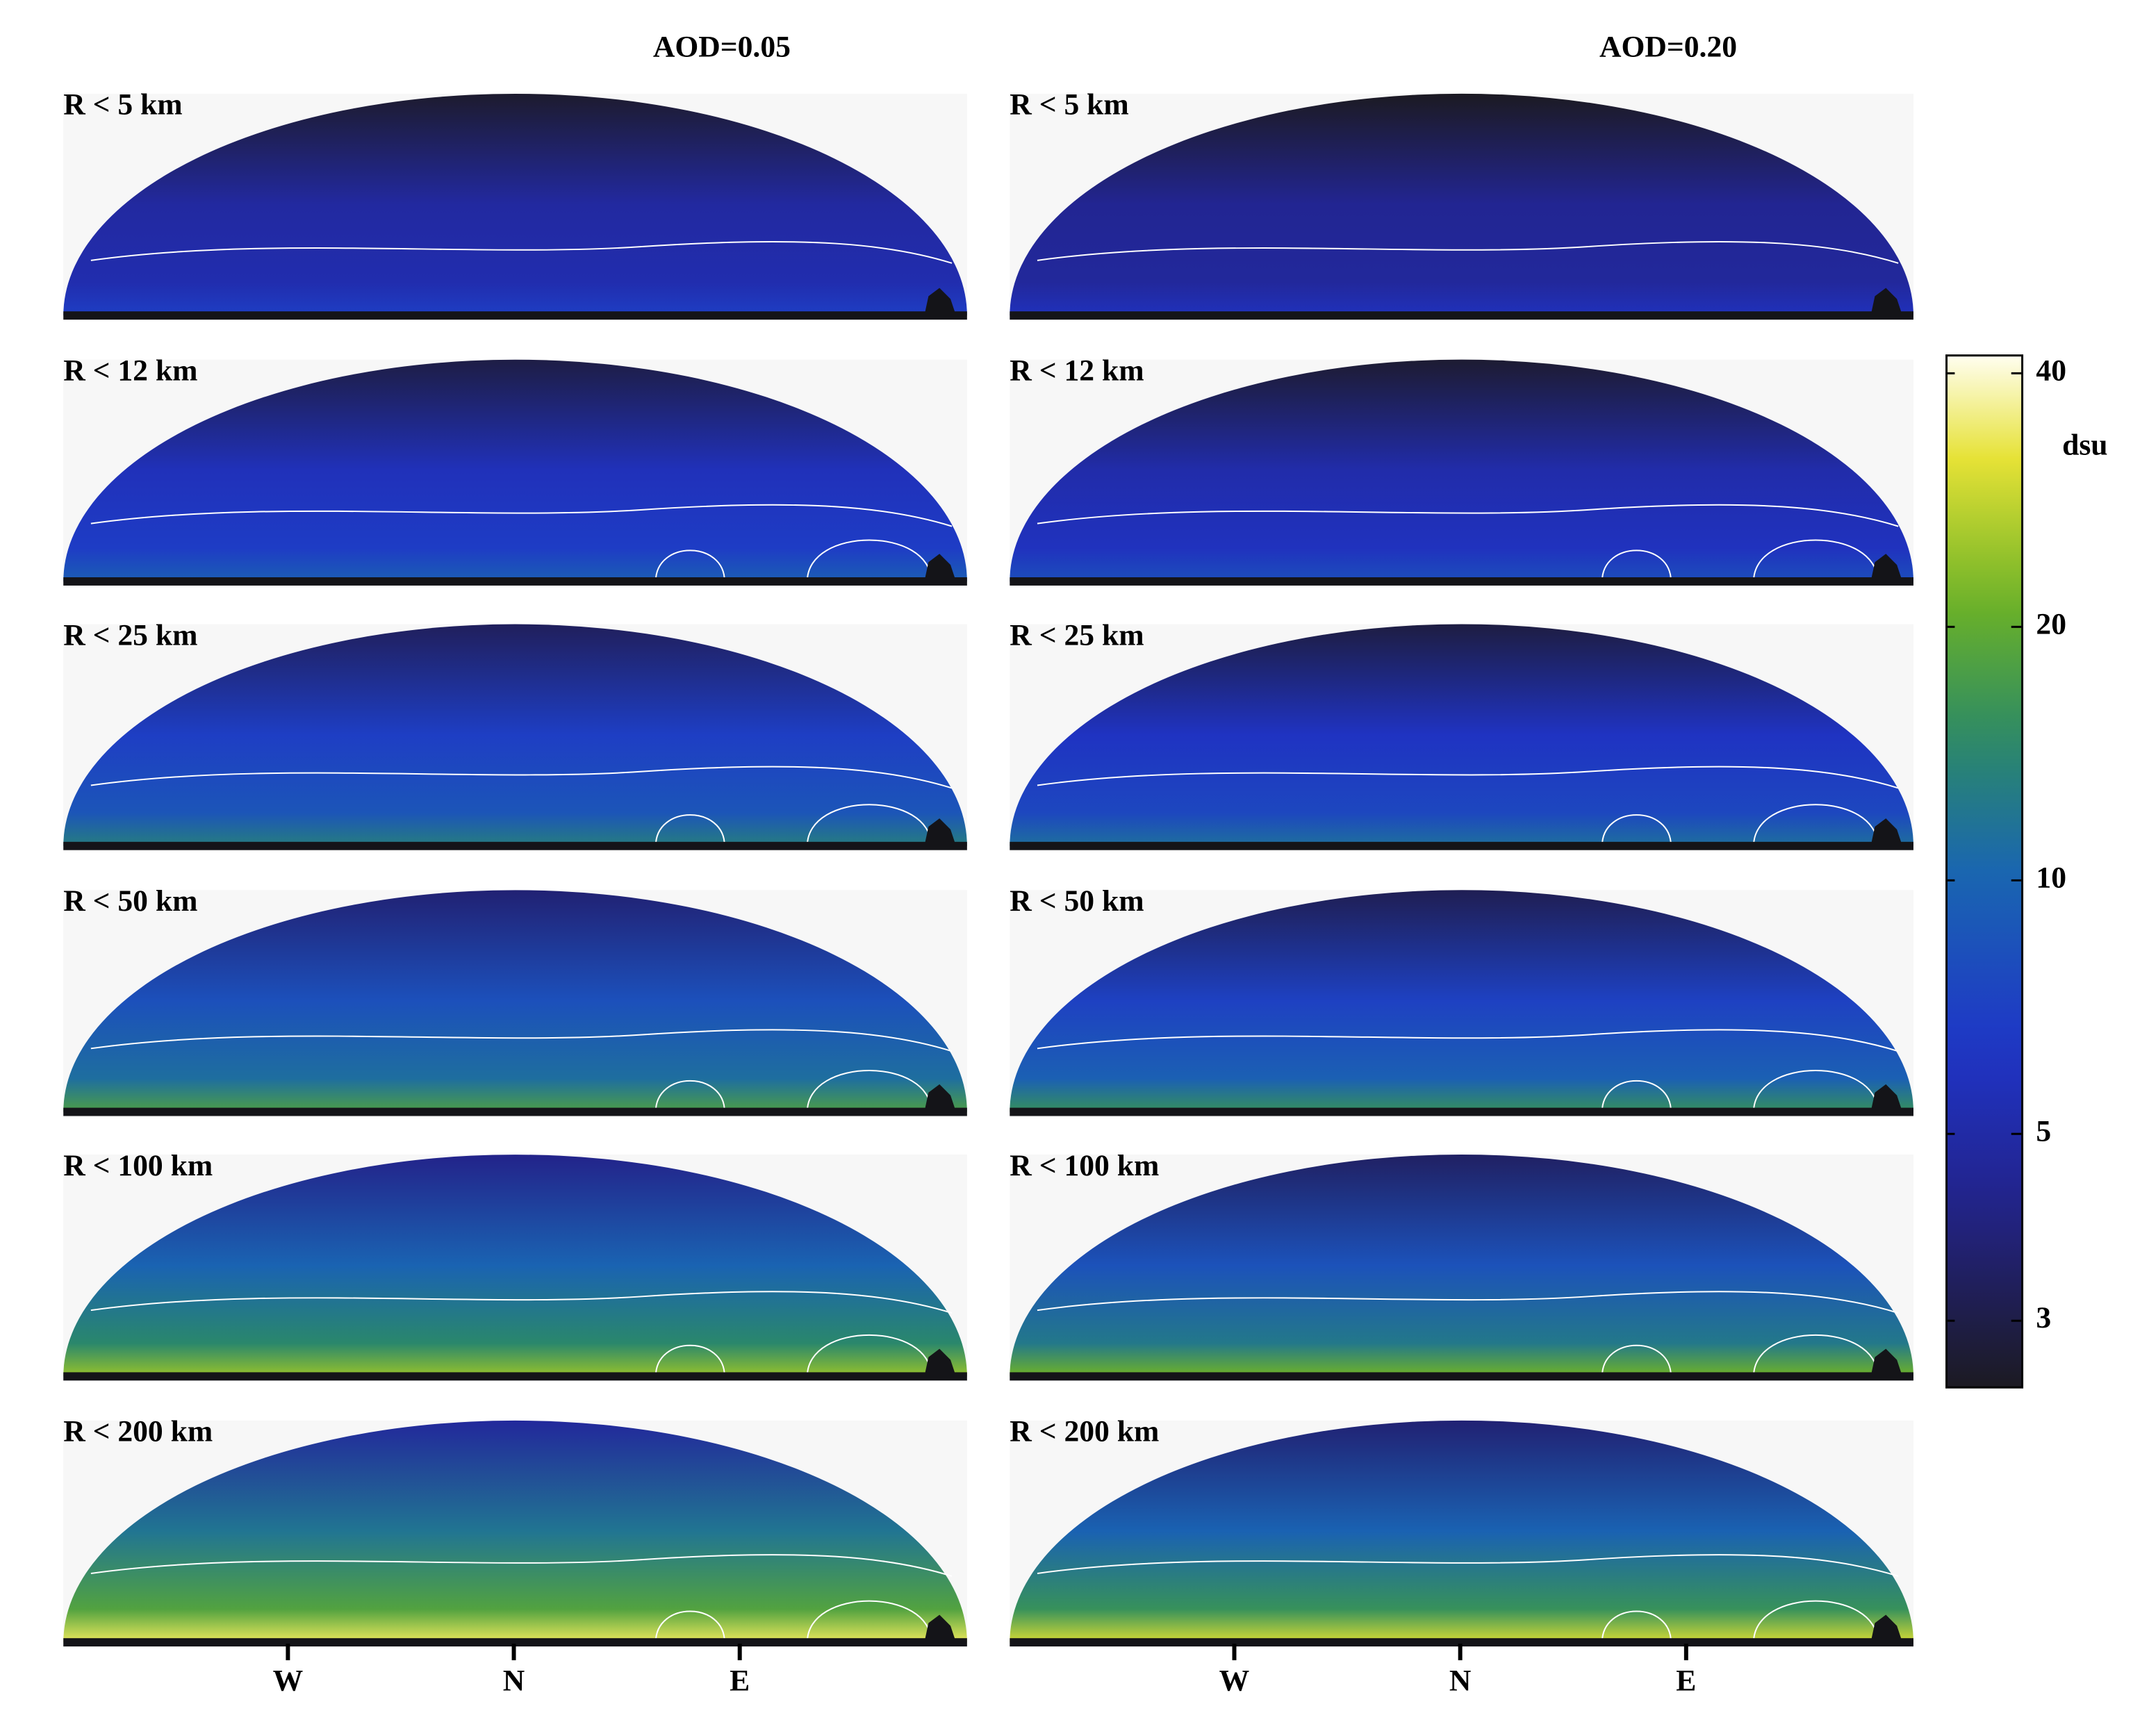 The image size is (2149, 1736). Describe the element at coordinates (2084, 445) in the screenshot. I see `colorbar-label: dsu` at that location.